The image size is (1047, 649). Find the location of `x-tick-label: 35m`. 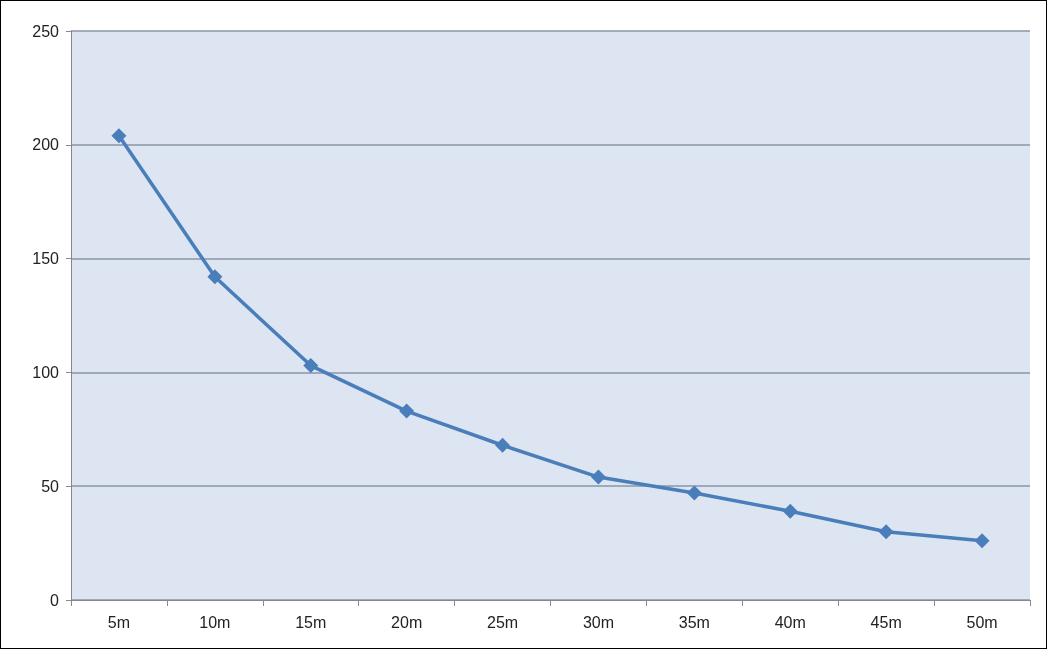

x-tick-label: 35m is located at coordinates (694, 622).